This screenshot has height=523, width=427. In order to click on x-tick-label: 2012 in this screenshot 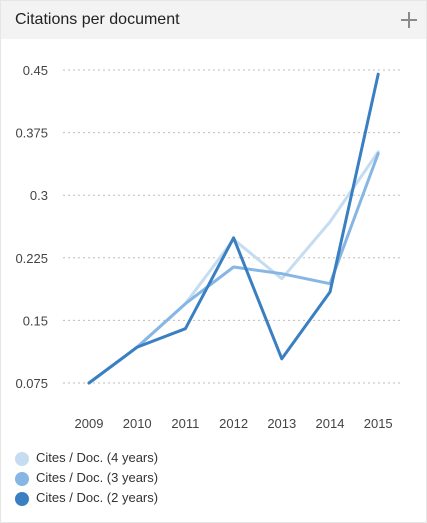, I will do `click(233, 423)`.